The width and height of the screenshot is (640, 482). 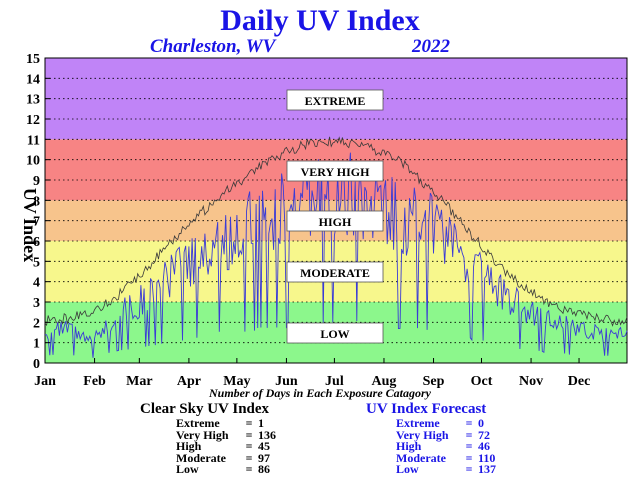 I want to click on forecast-row-label: Very High, so click(x=422, y=434).